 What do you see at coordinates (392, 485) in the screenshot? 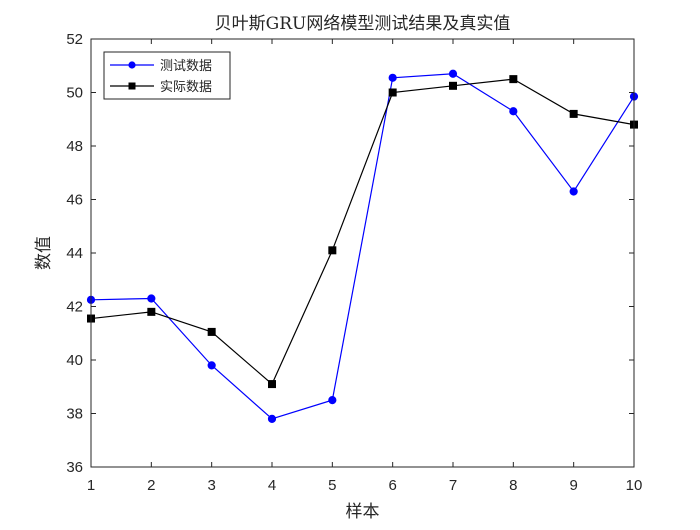
I see `x-tick-label: 6` at bounding box center [392, 485].